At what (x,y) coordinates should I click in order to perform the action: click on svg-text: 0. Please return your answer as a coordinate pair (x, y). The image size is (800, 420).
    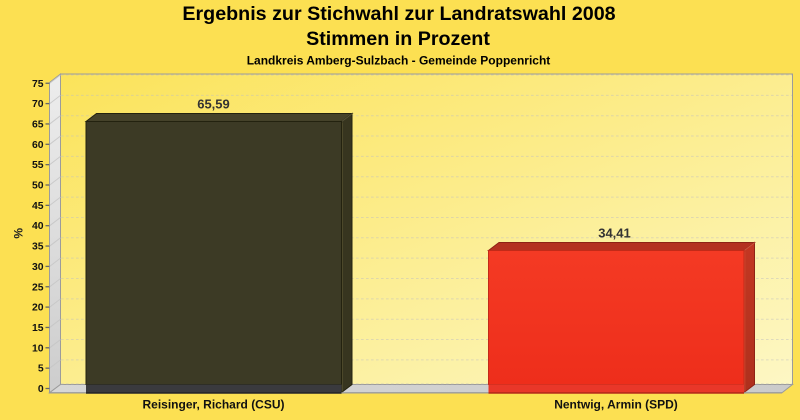
    Looking at the image, I should click on (41, 389).